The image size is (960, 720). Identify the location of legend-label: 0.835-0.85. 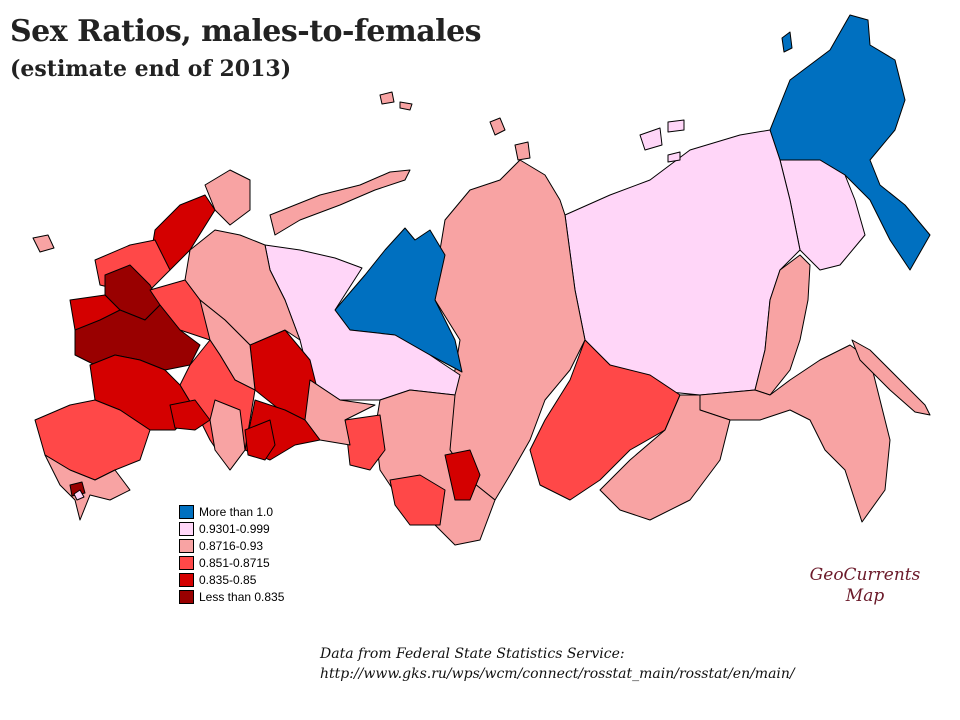
(228, 579).